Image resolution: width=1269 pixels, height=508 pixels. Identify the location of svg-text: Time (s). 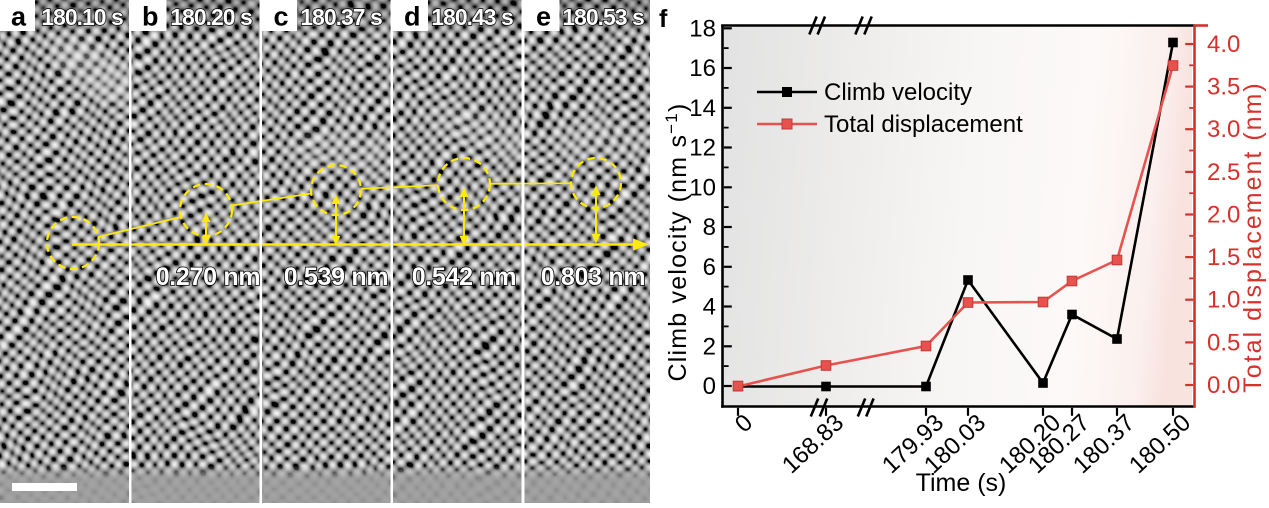
(961, 483).